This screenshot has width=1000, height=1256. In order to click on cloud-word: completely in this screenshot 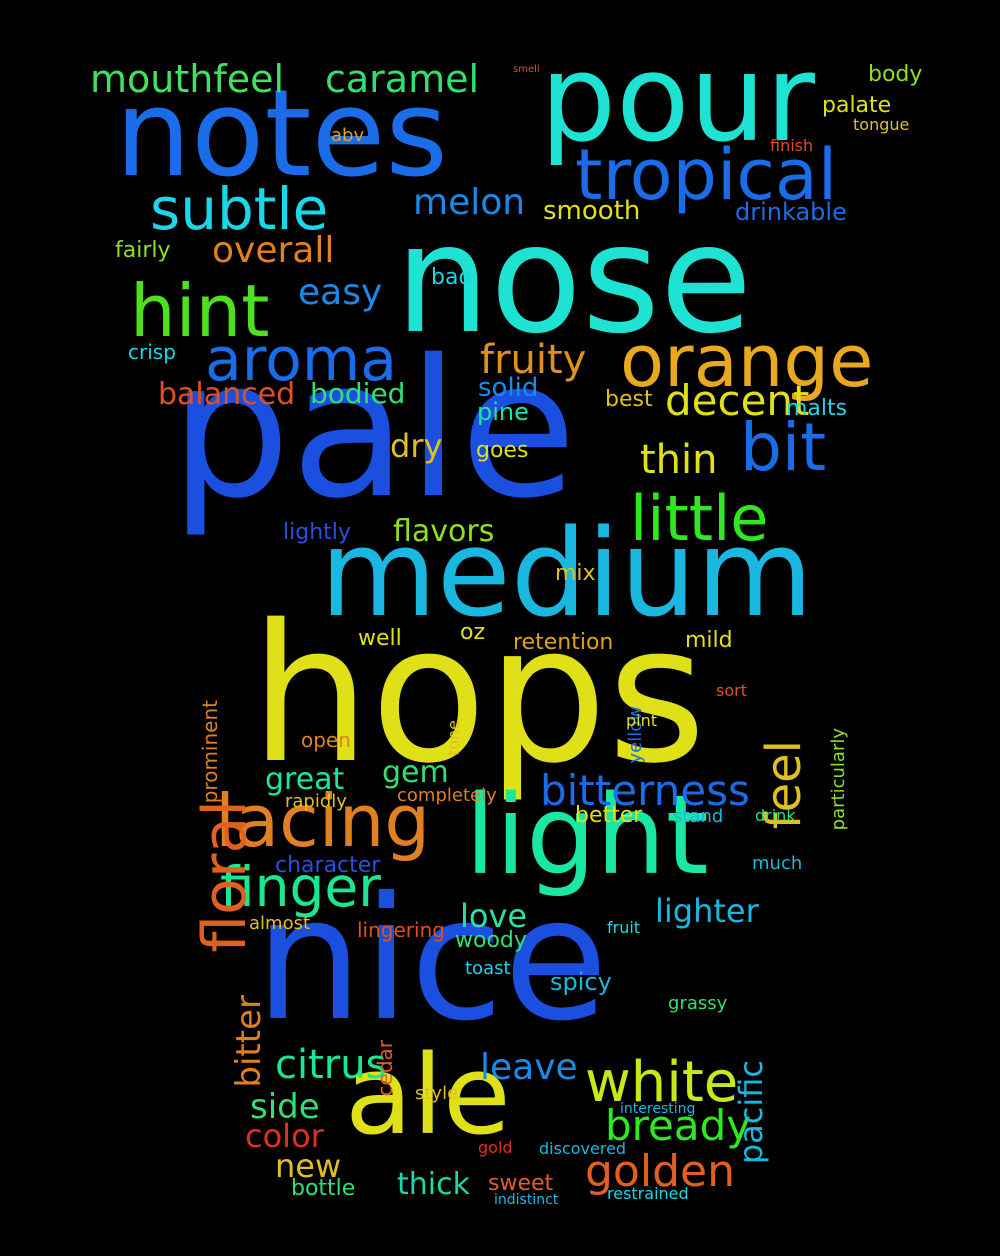, I will do `click(447, 795)`.